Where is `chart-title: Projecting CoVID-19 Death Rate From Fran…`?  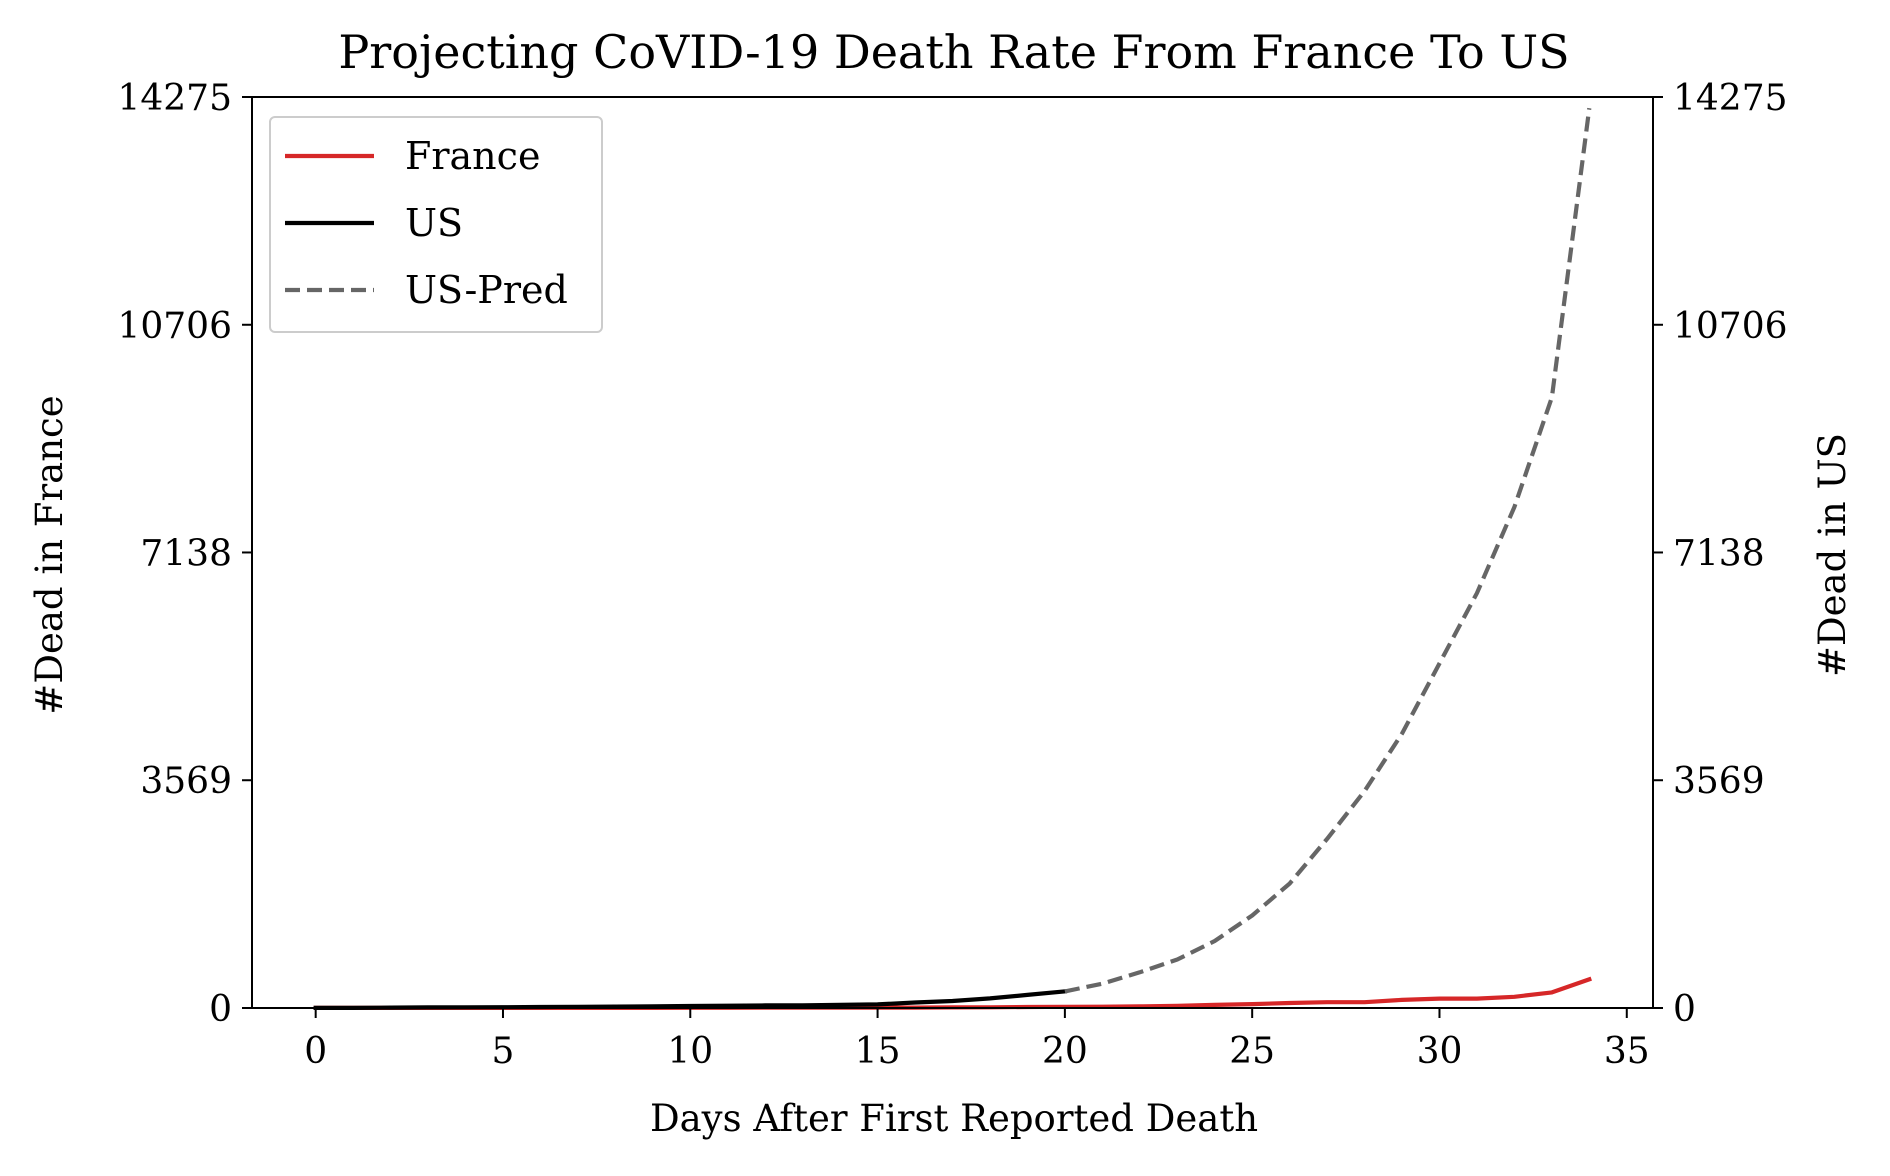
chart-title: Projecting CoVID-19 Death Rate From Fran… is located at coordinates (953, 52).